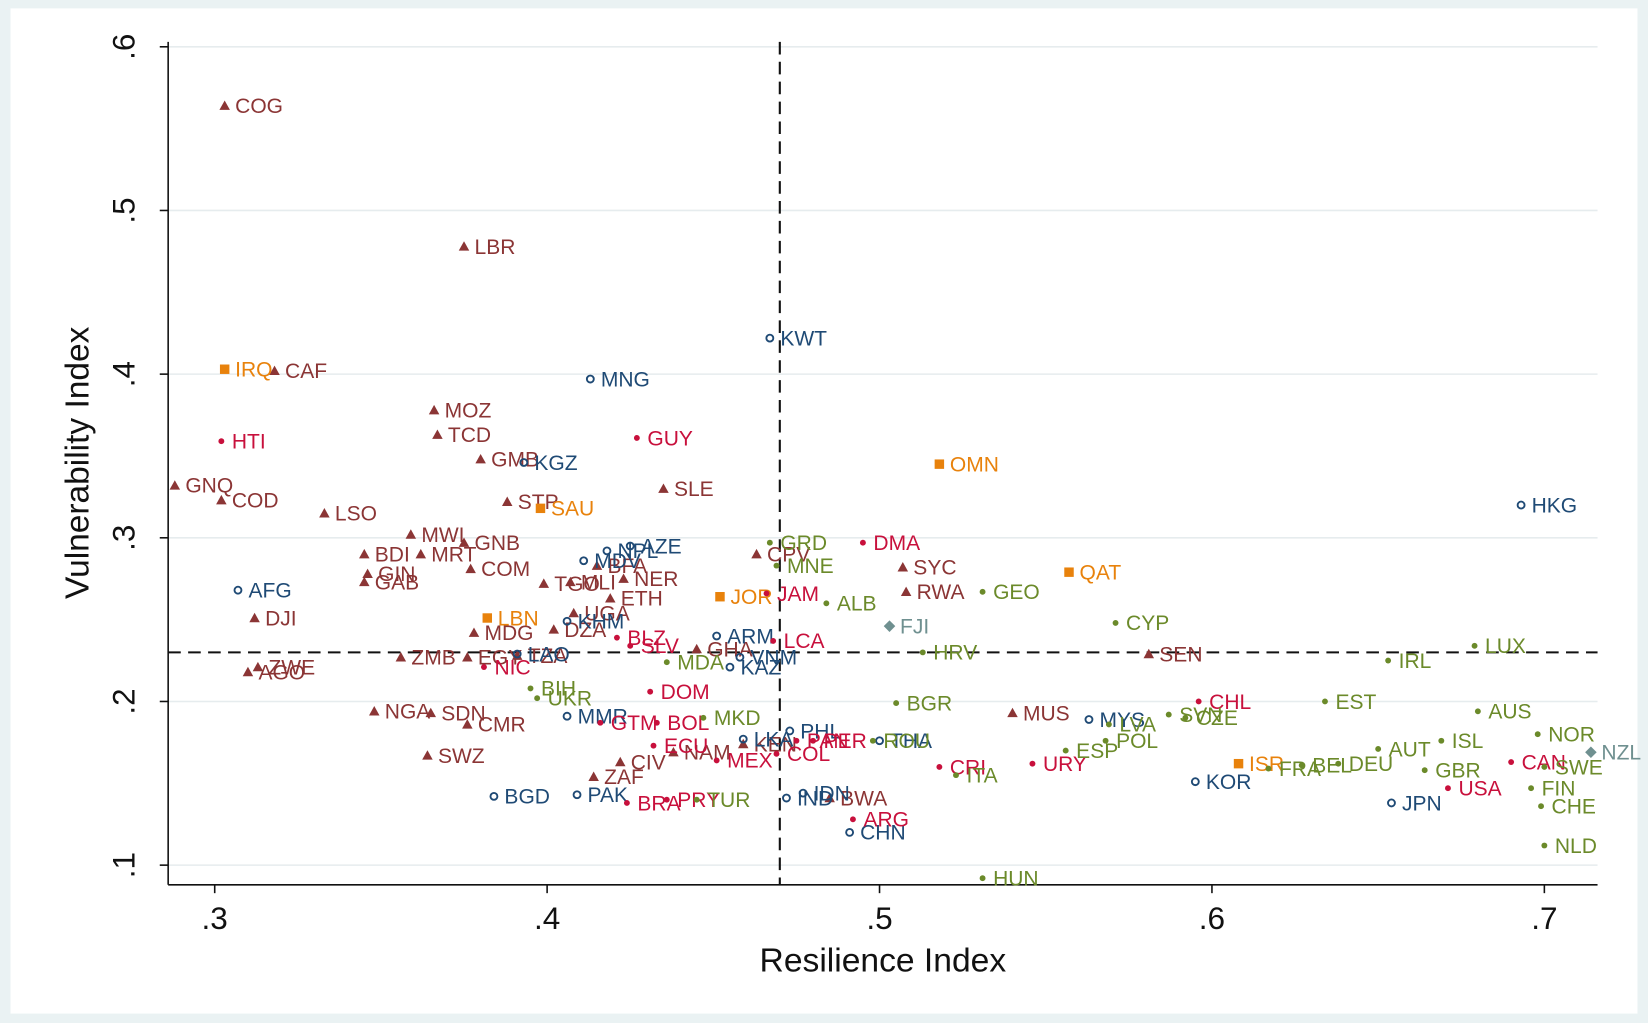  I want to click on point-label: ALB, so click(857, 604).